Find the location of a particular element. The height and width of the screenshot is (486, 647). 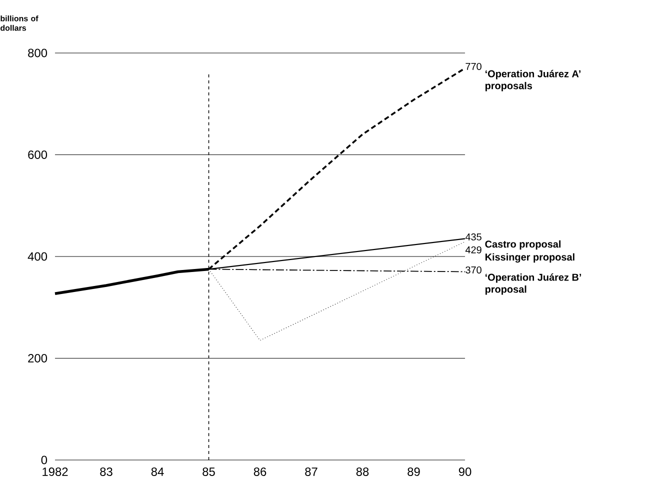

text: Castro proposal is located at coordinates (522, 245).